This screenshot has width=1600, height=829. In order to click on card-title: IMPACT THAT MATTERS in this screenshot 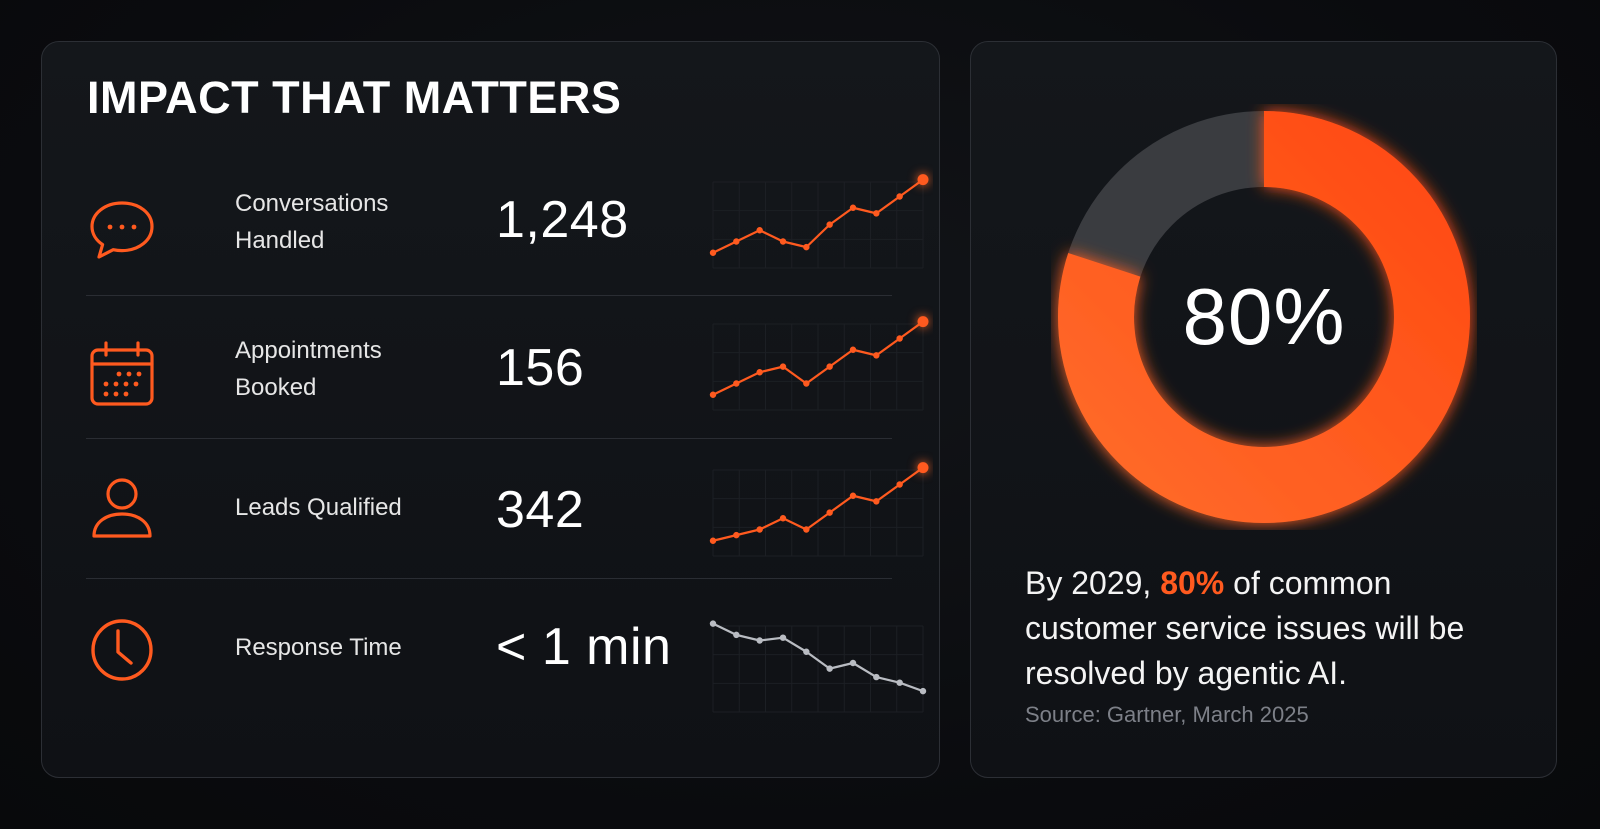, I will do `click(354, 97)`.